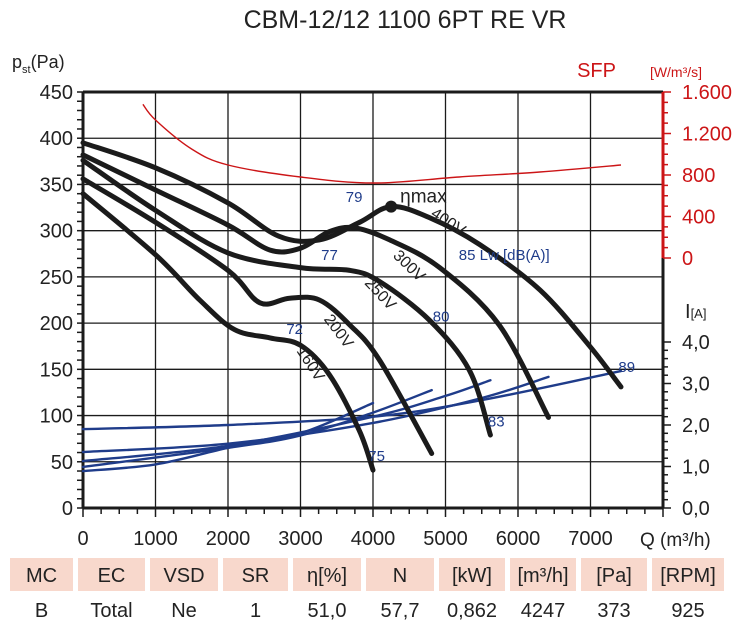  Describe the element at coordinates (688, 611) in the screenshot. I see `table-value-cell: 925` at that location.